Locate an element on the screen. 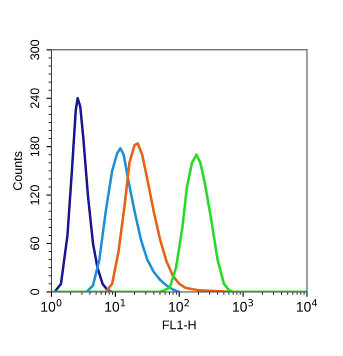 The image size is (343, 356). x-tick-label: 10$^{3}$ is located at coordinates (243, 305).